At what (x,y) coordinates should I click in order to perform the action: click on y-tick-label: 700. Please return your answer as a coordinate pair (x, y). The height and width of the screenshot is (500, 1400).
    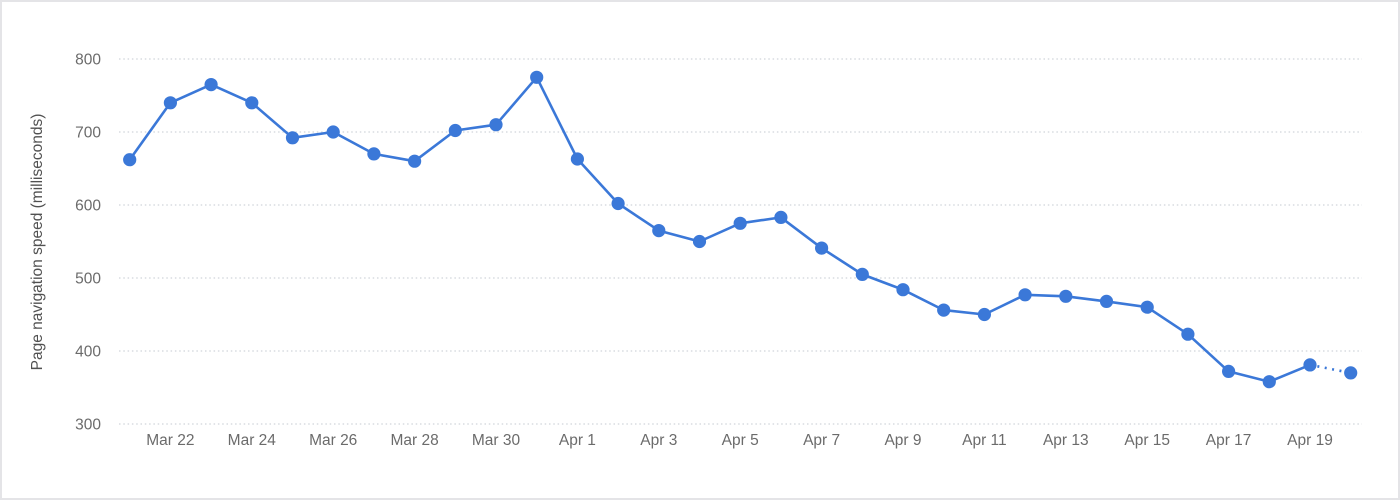
    Looking at the image, I should click on (88, 132).